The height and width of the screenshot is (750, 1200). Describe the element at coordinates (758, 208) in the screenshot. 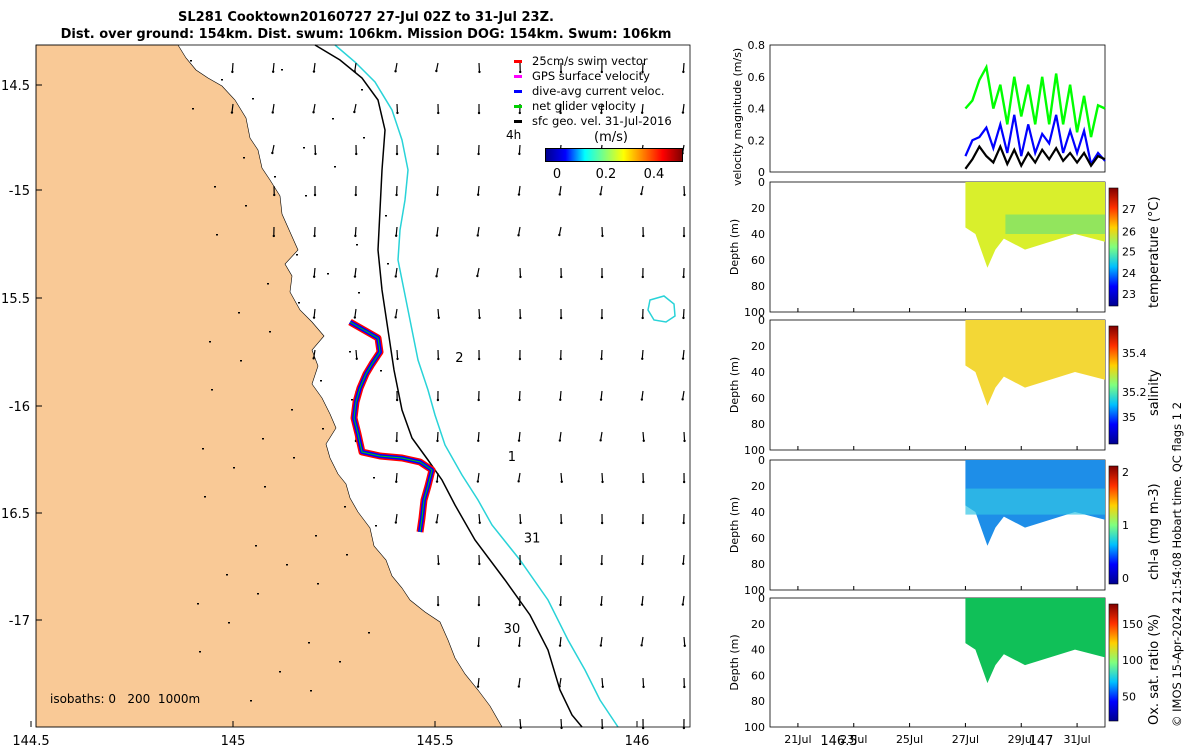

I see `temperature-depth-tick: 20` at that location.